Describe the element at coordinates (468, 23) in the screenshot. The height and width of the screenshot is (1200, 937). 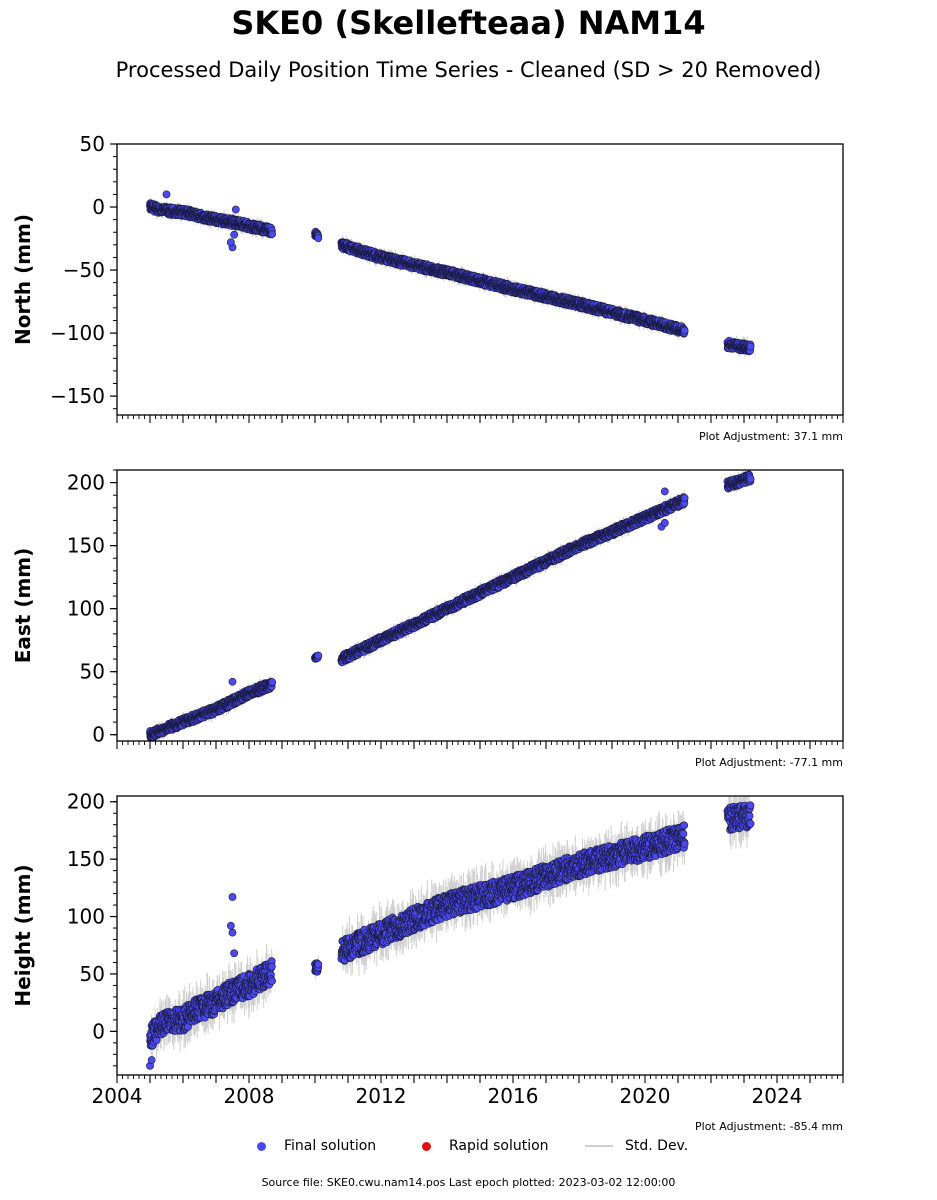
I see `chart-title: SKE0 (Skellefteaa) NAM14` at that location.